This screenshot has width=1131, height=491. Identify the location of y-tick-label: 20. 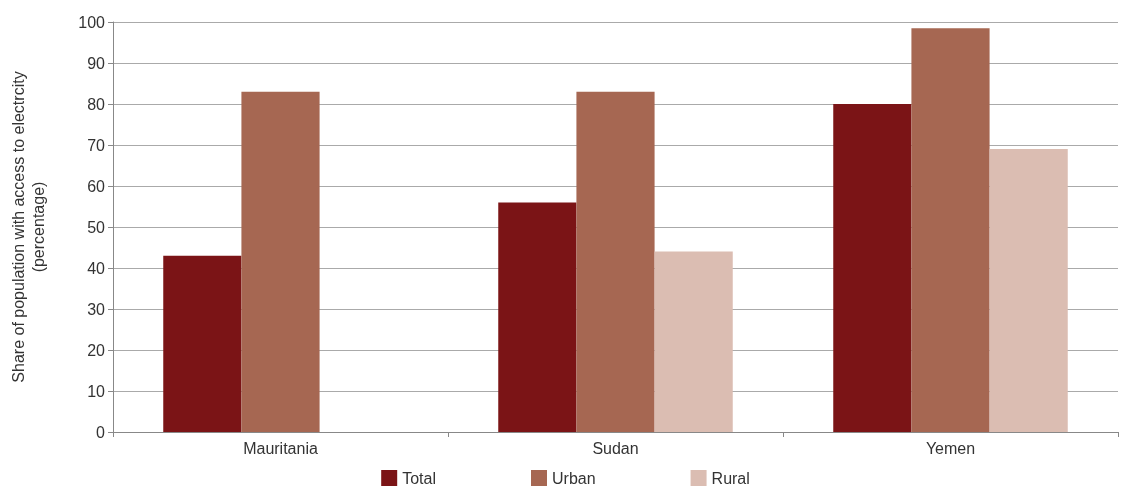
(96, 350).